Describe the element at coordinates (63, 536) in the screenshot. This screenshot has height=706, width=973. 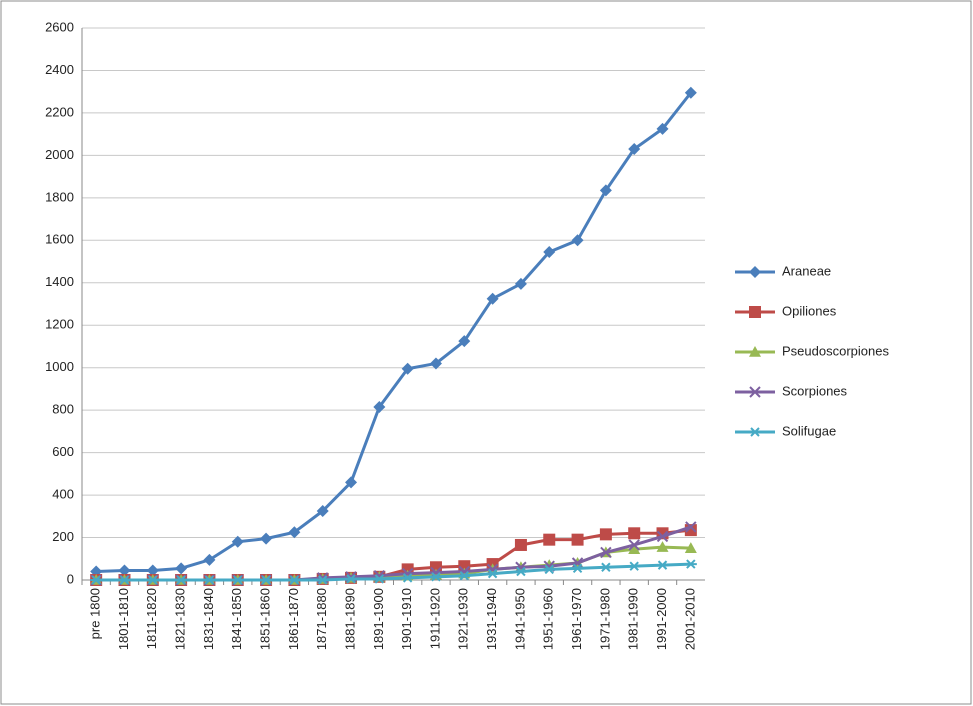
I see `y-tick-label: 200` at that location.